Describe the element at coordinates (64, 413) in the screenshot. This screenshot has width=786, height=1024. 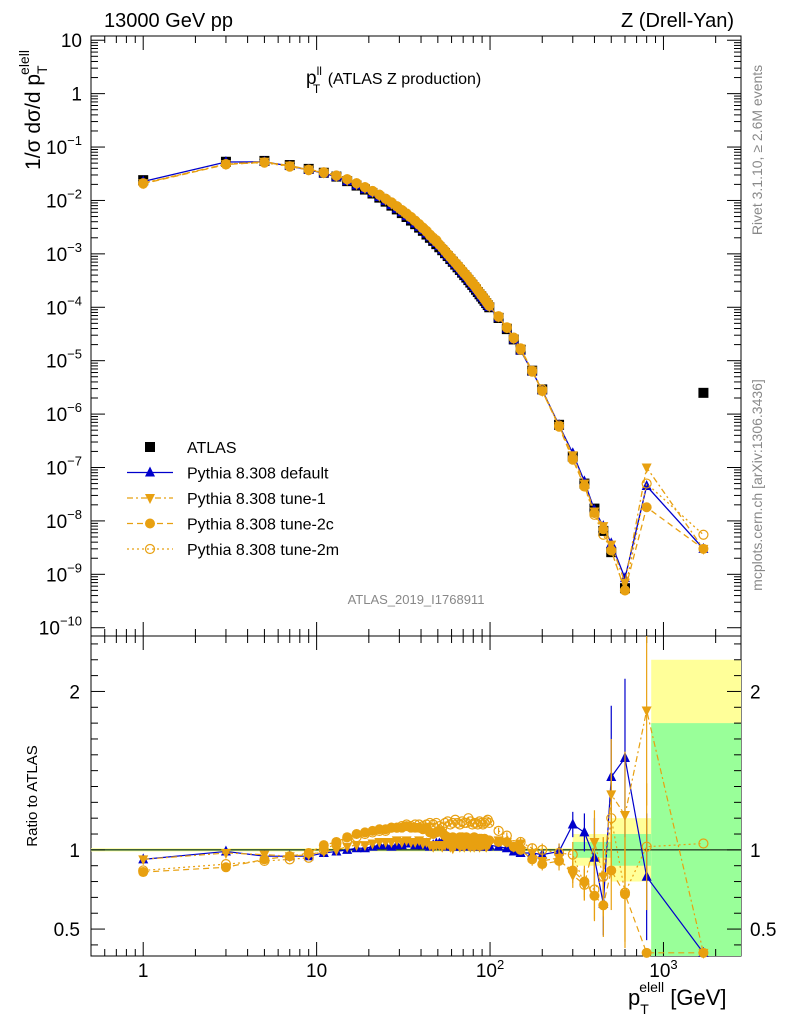
I see `y-tick-label-main: 10⁻⁶` at that location.